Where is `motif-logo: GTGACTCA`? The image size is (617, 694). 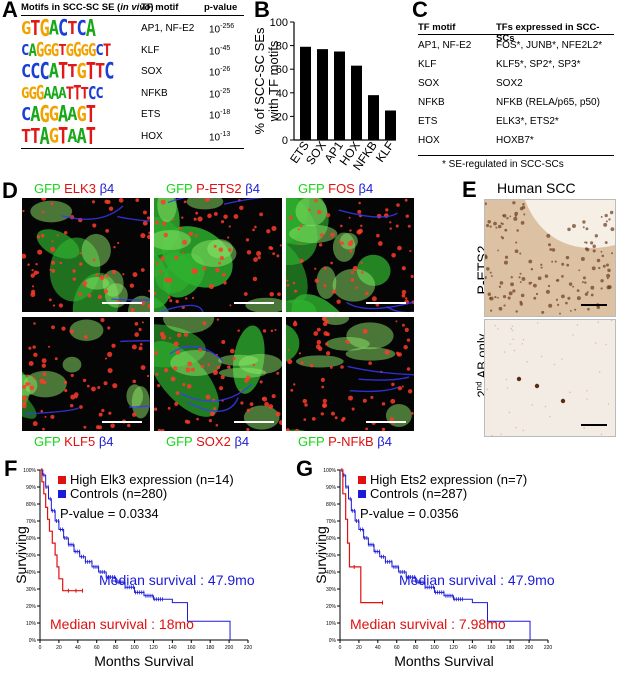 motif-logo: GTGACTCA is located at coordinates (58, 29).